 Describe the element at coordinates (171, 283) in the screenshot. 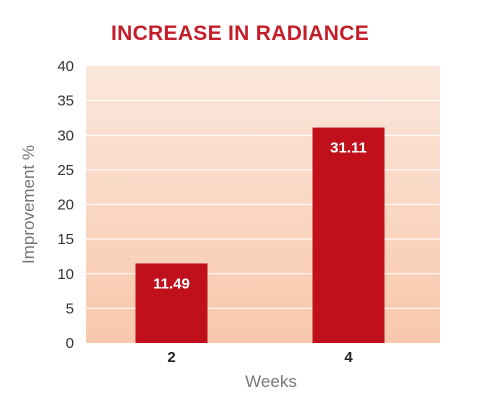

I see `data-label: 11.49` at that location.